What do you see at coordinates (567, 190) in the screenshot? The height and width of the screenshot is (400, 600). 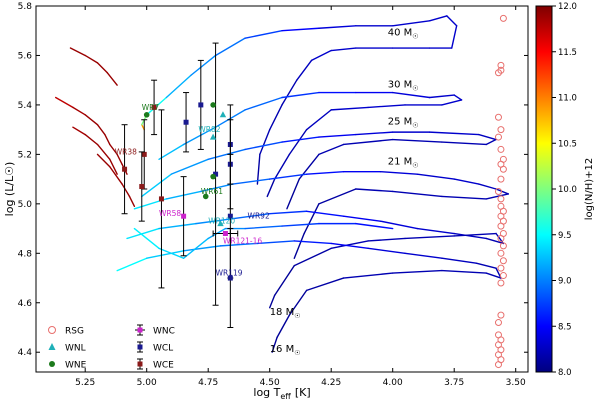 I see `colorbar-tick-label: 10.0` at bounding box center [567, 190].